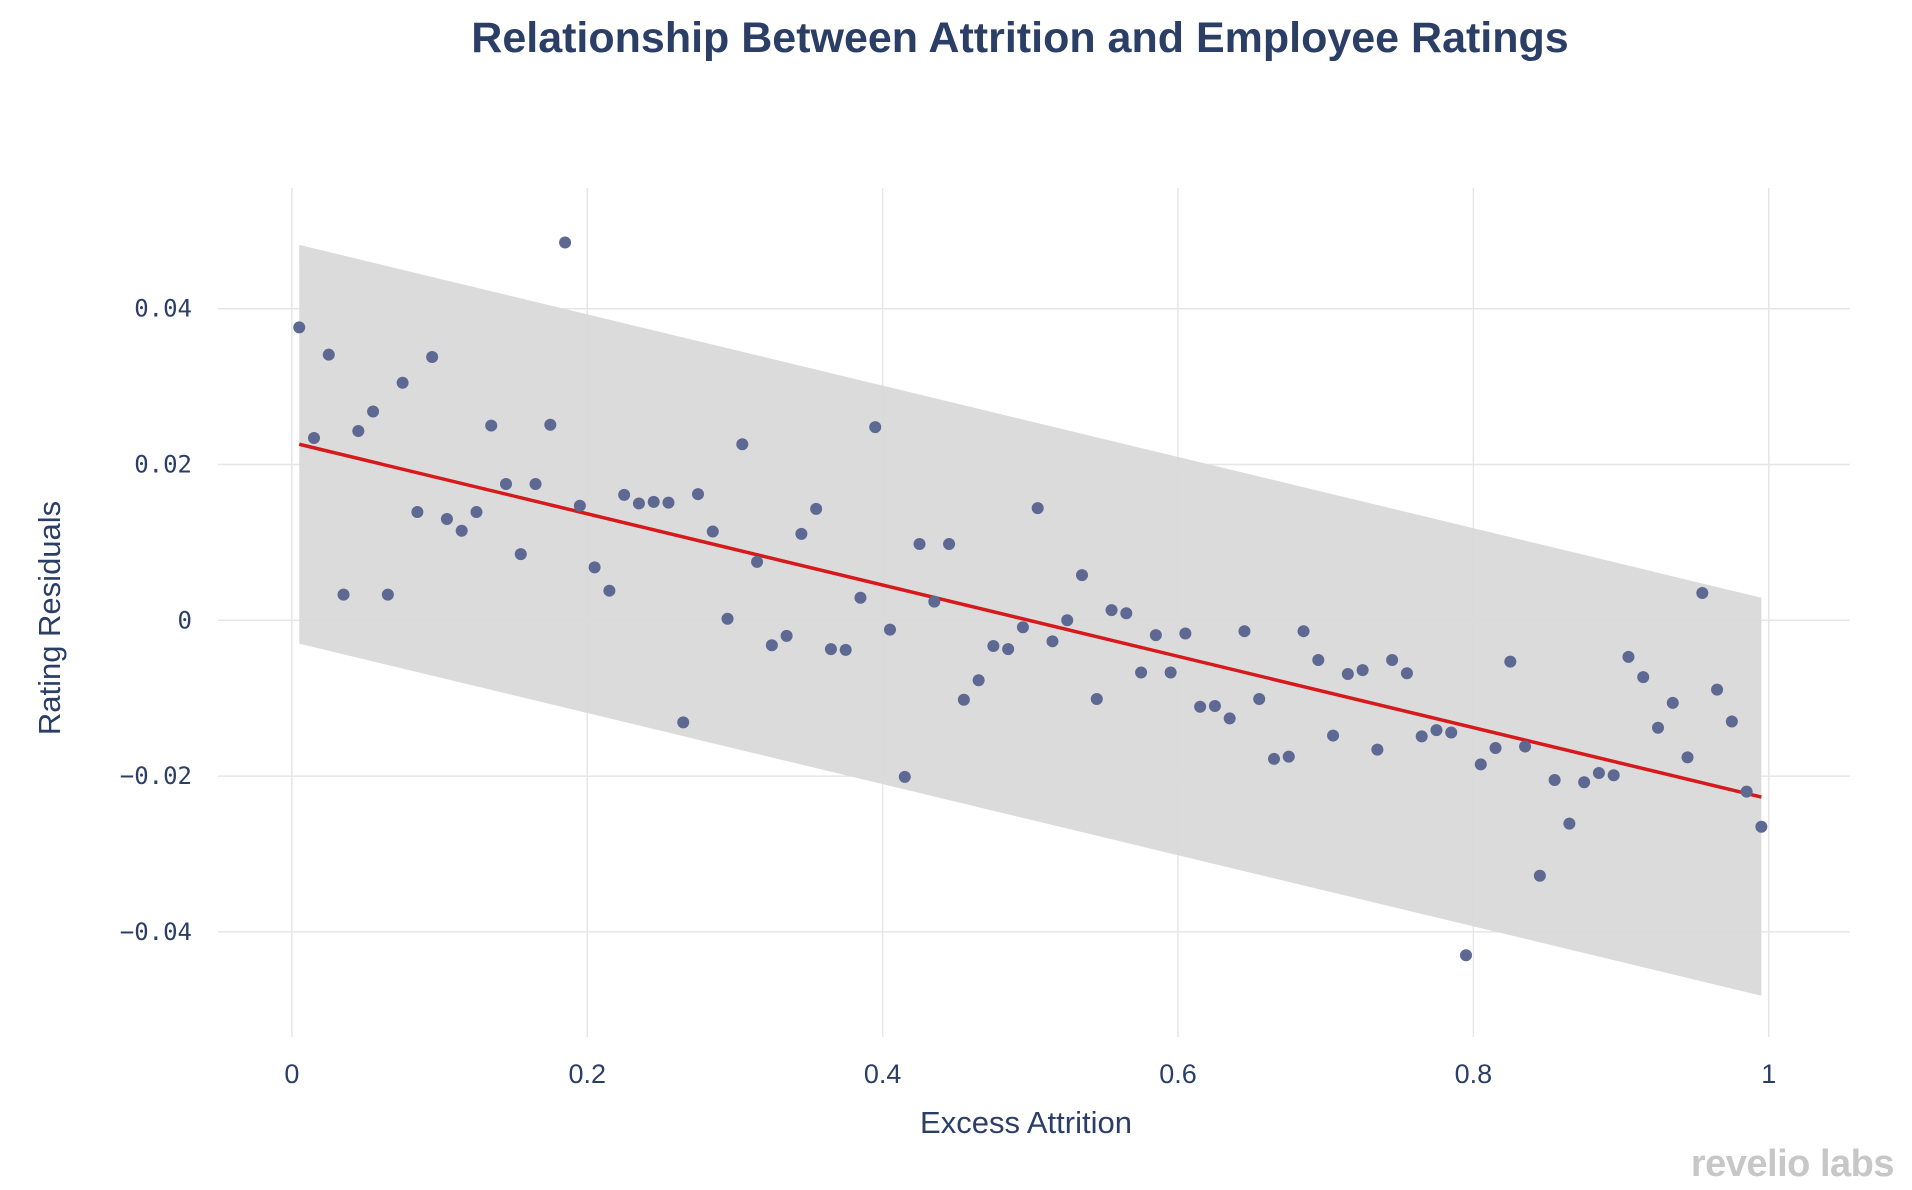 Image resolution: width=1912 pixels, height=1190 pixels. I want to click on y-tick-label: 0.04, so click(163, 309).